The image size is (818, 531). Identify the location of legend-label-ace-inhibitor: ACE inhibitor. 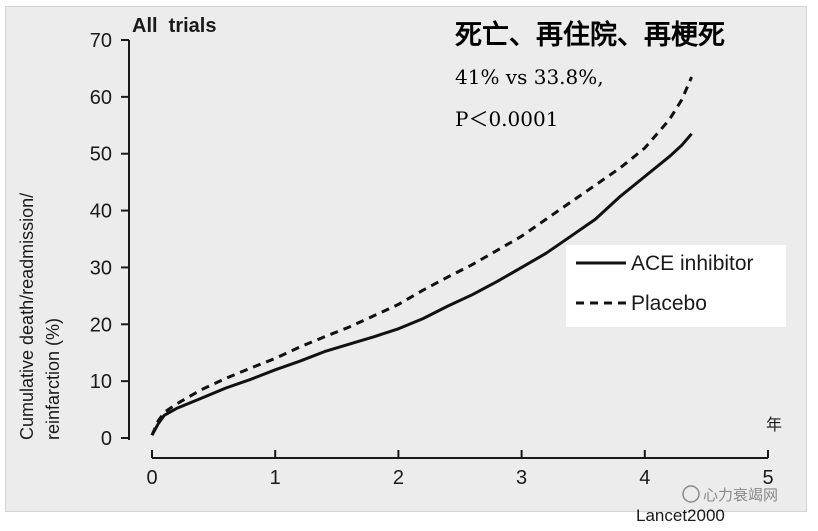
(692, 263).